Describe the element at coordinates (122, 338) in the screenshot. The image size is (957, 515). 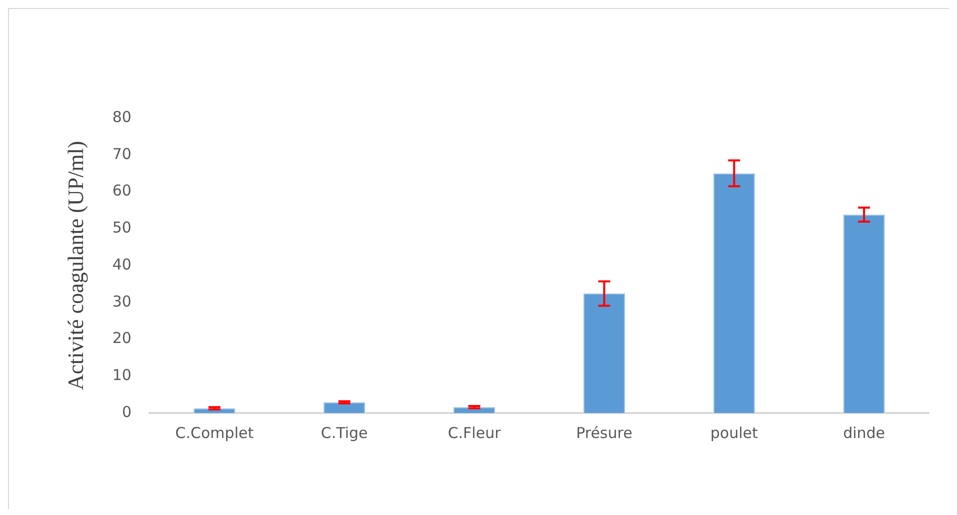
I see `y-tick-label: 20` at that location.